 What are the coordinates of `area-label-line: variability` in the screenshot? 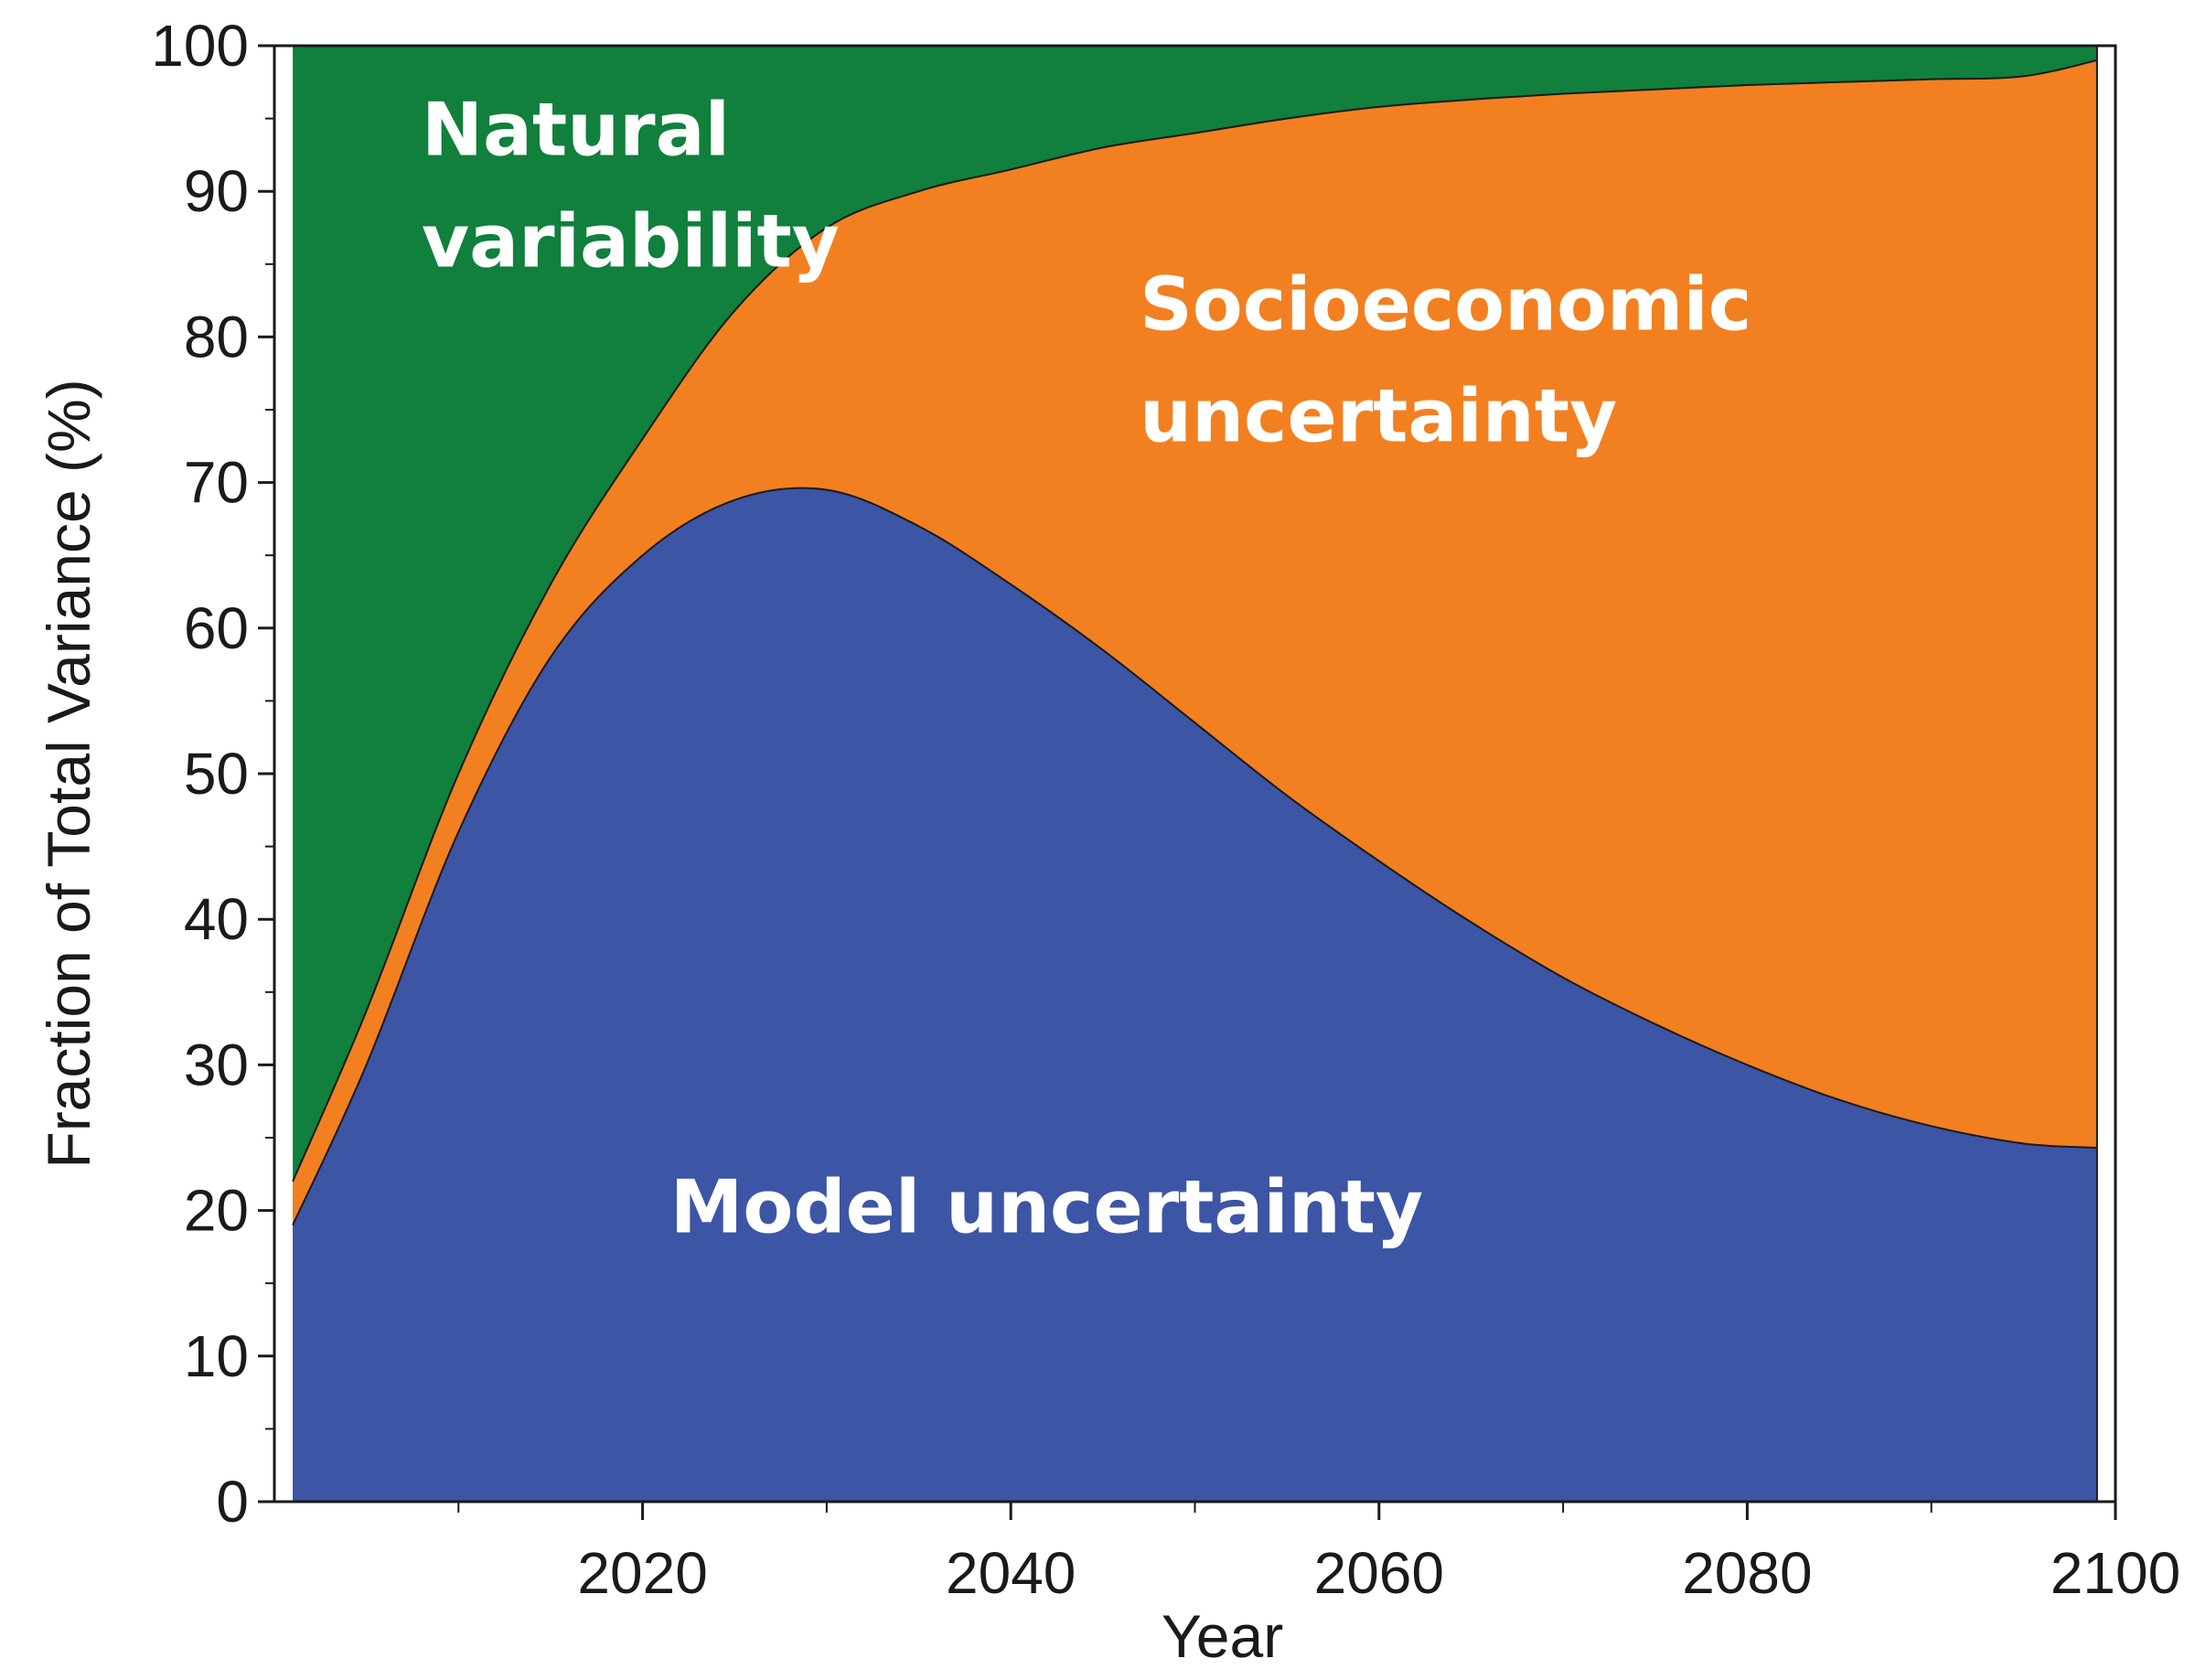 It's located at (631, 241).